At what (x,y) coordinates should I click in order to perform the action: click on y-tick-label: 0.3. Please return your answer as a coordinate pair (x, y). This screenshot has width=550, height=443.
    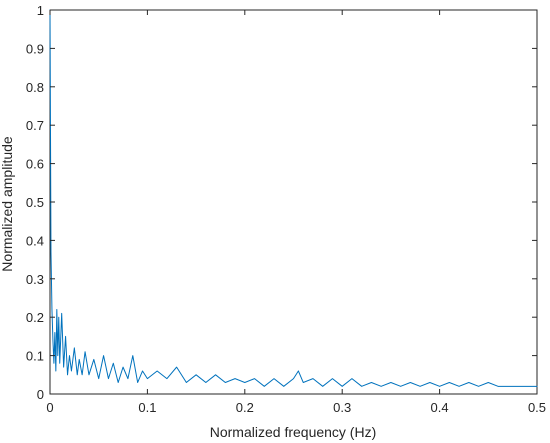
    Looking at the image, I should click on (35, 279).